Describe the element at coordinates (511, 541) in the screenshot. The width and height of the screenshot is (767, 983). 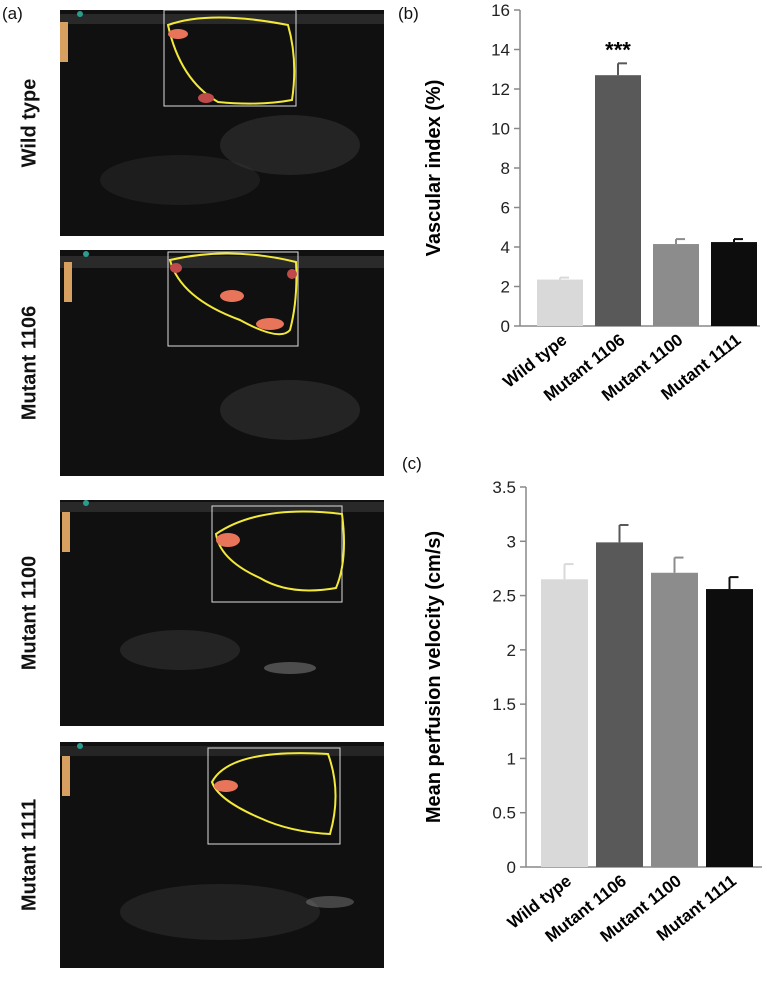
I see `y-tick-label: 3` at that location.